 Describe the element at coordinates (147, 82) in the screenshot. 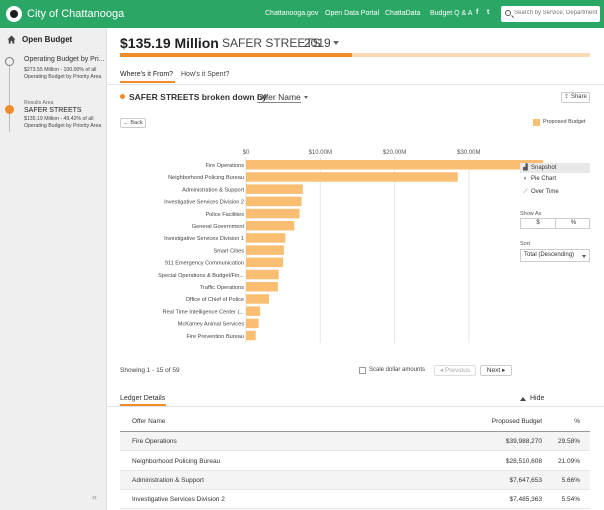

I see `active-tab-underline` at that location.